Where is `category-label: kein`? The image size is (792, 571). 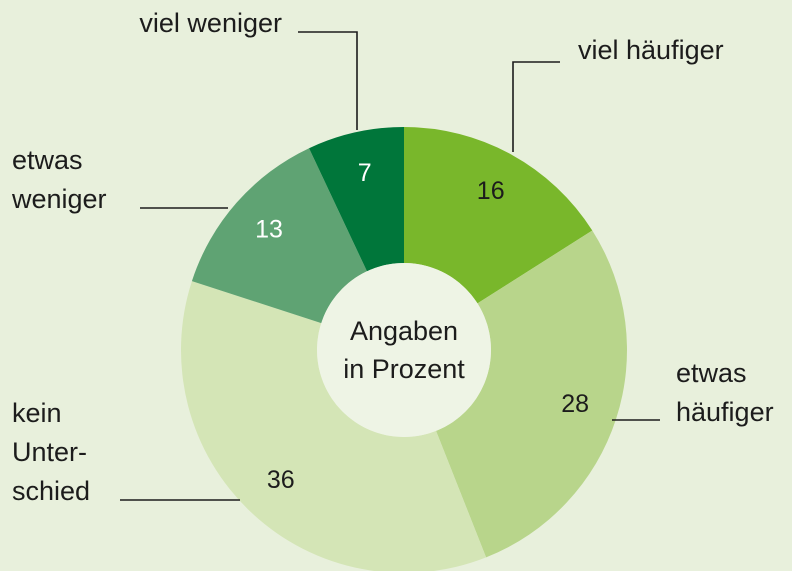 category-label: kein is located at coordinates (37, 413).